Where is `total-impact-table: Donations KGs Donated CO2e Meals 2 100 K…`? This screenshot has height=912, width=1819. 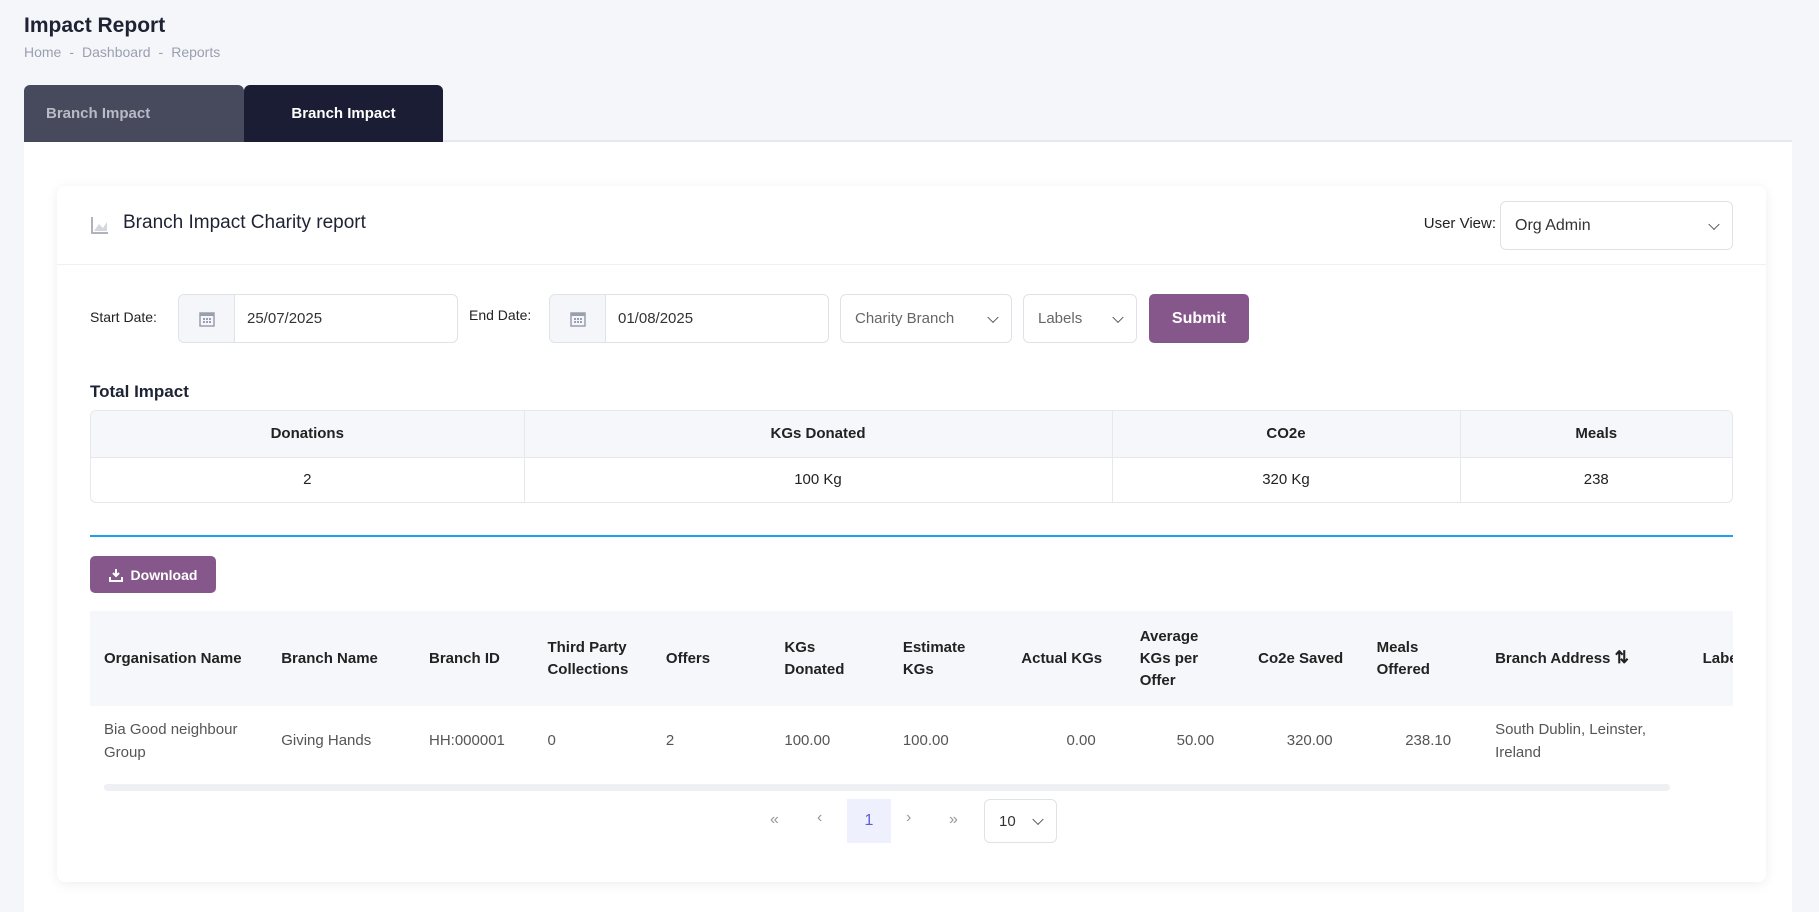 total-impact-table: Donations KGs Donated CO2e Meals 2 100 K… is located at coordinates (911, 456).